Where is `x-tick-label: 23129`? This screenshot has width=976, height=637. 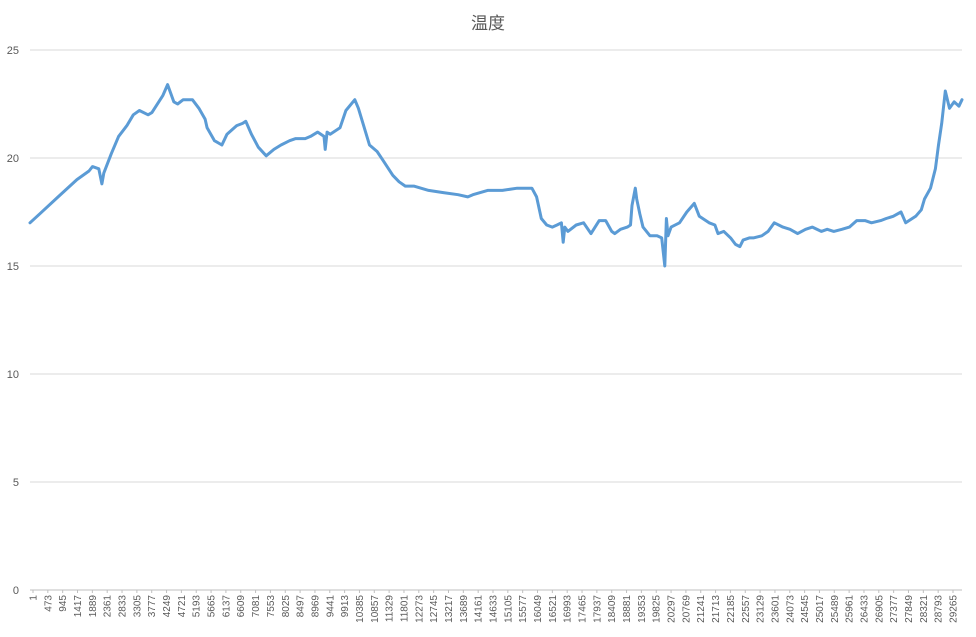 x-tick-label: 23129 is located at coordinates (761, 609).